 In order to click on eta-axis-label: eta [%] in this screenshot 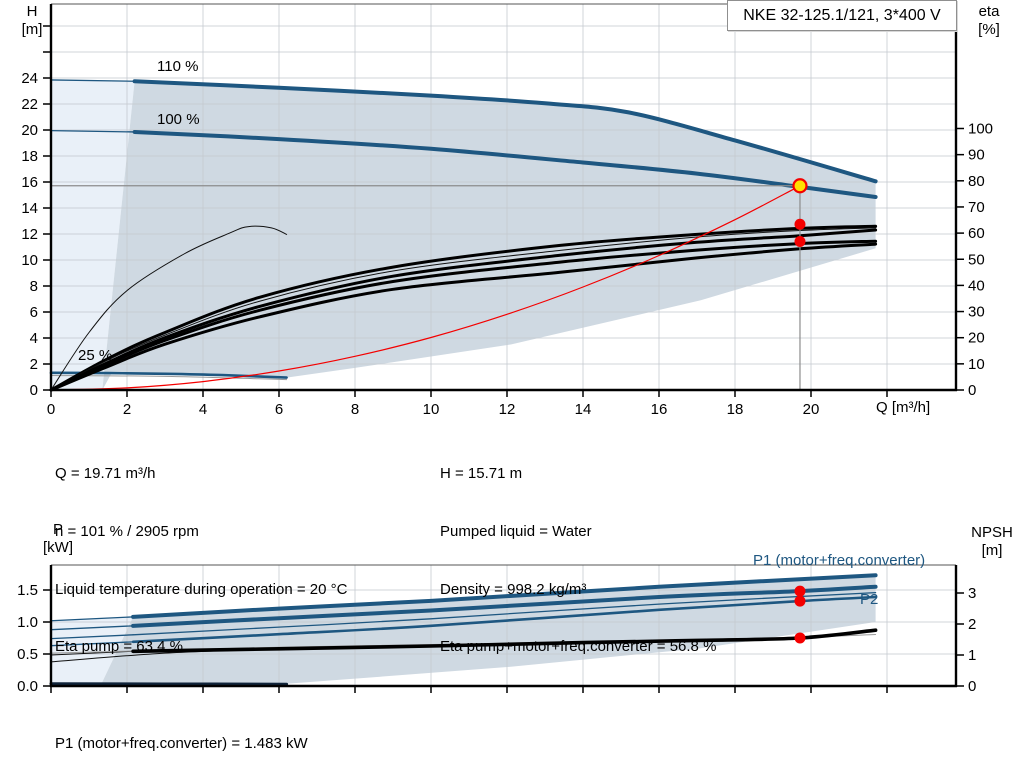, I will do `click(989, 20)`.